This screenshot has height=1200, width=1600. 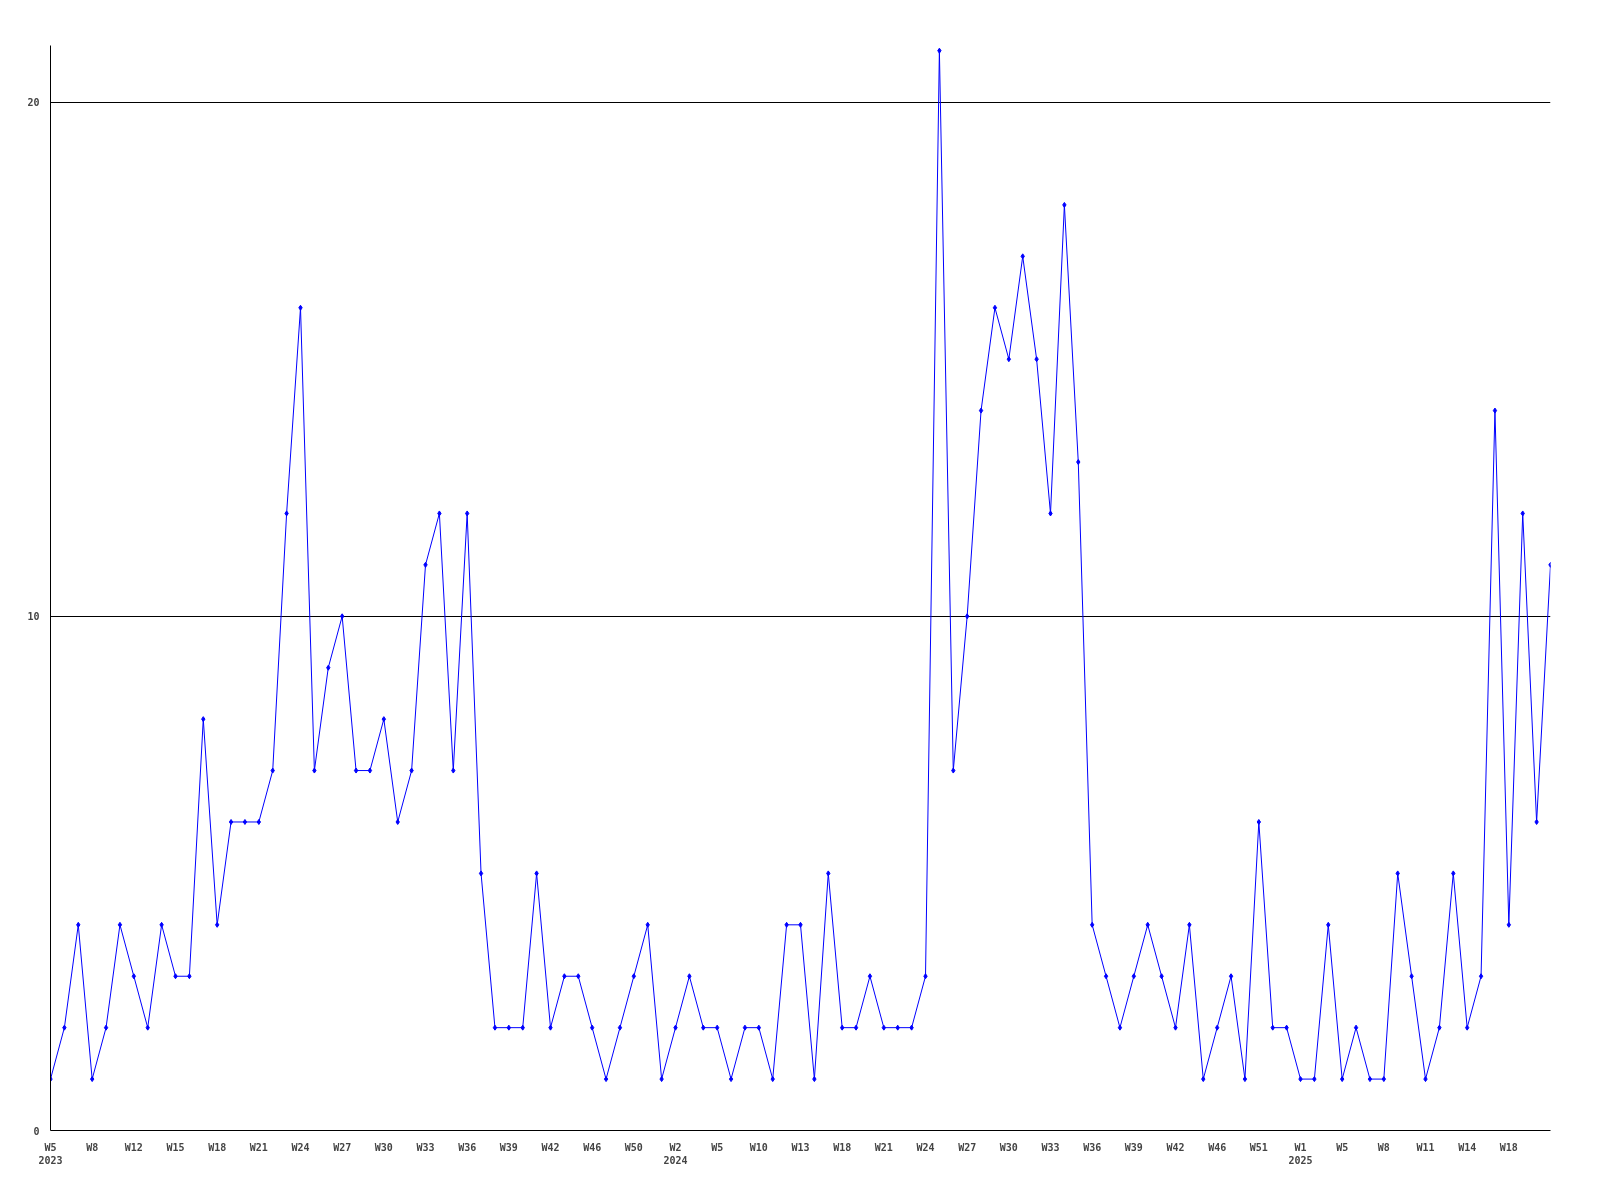 What do you see at coordinates (800, 1147) in the screenshot?
I see `x-tick-label: W13` at bounding box center [800, 1147].